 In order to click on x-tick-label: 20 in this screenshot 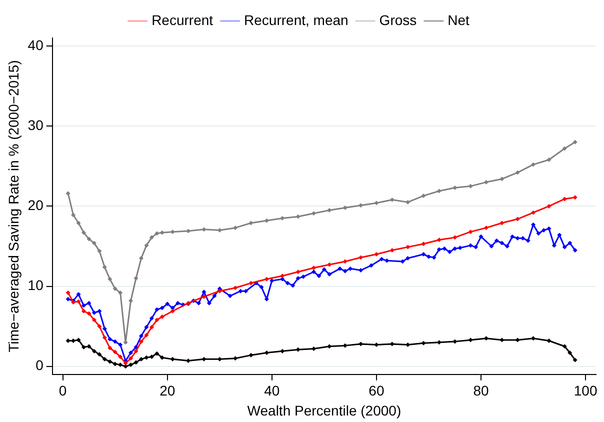, I will do `click(168, 390)`.